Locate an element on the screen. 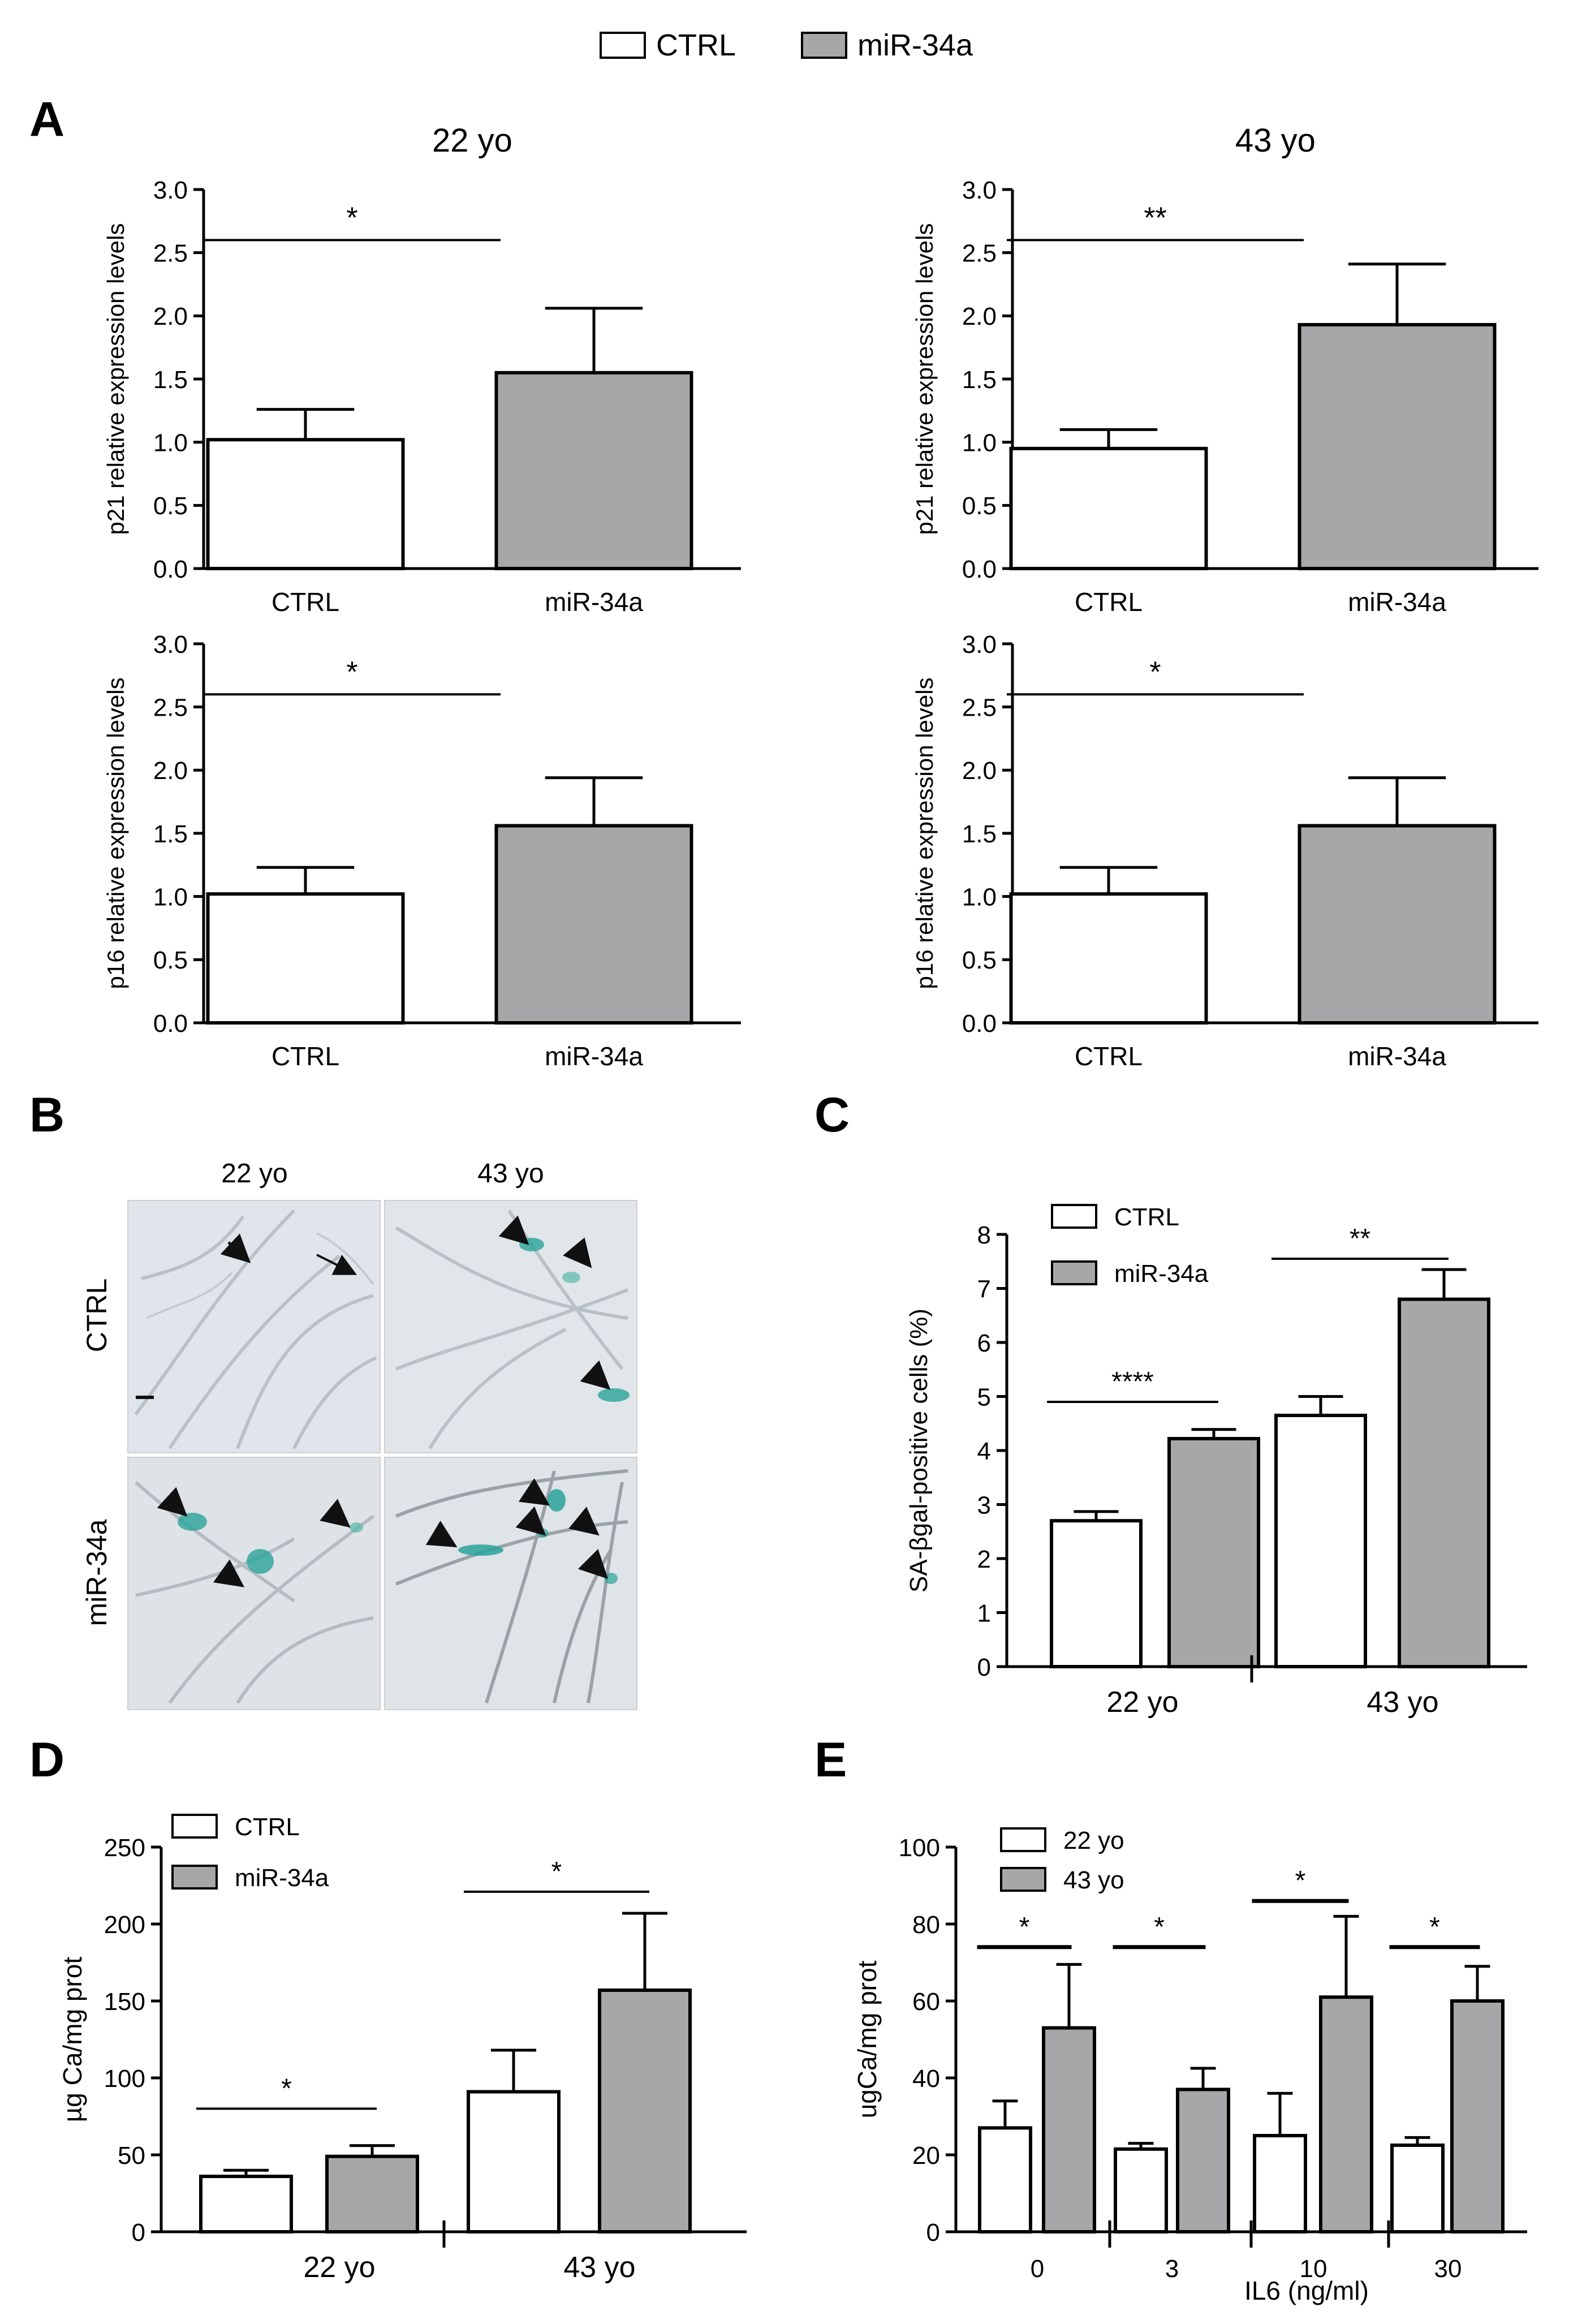 The width and height of the screenshot is (1569, 2324). y-tick-label: 100 is located at coordinates (920, 1848).